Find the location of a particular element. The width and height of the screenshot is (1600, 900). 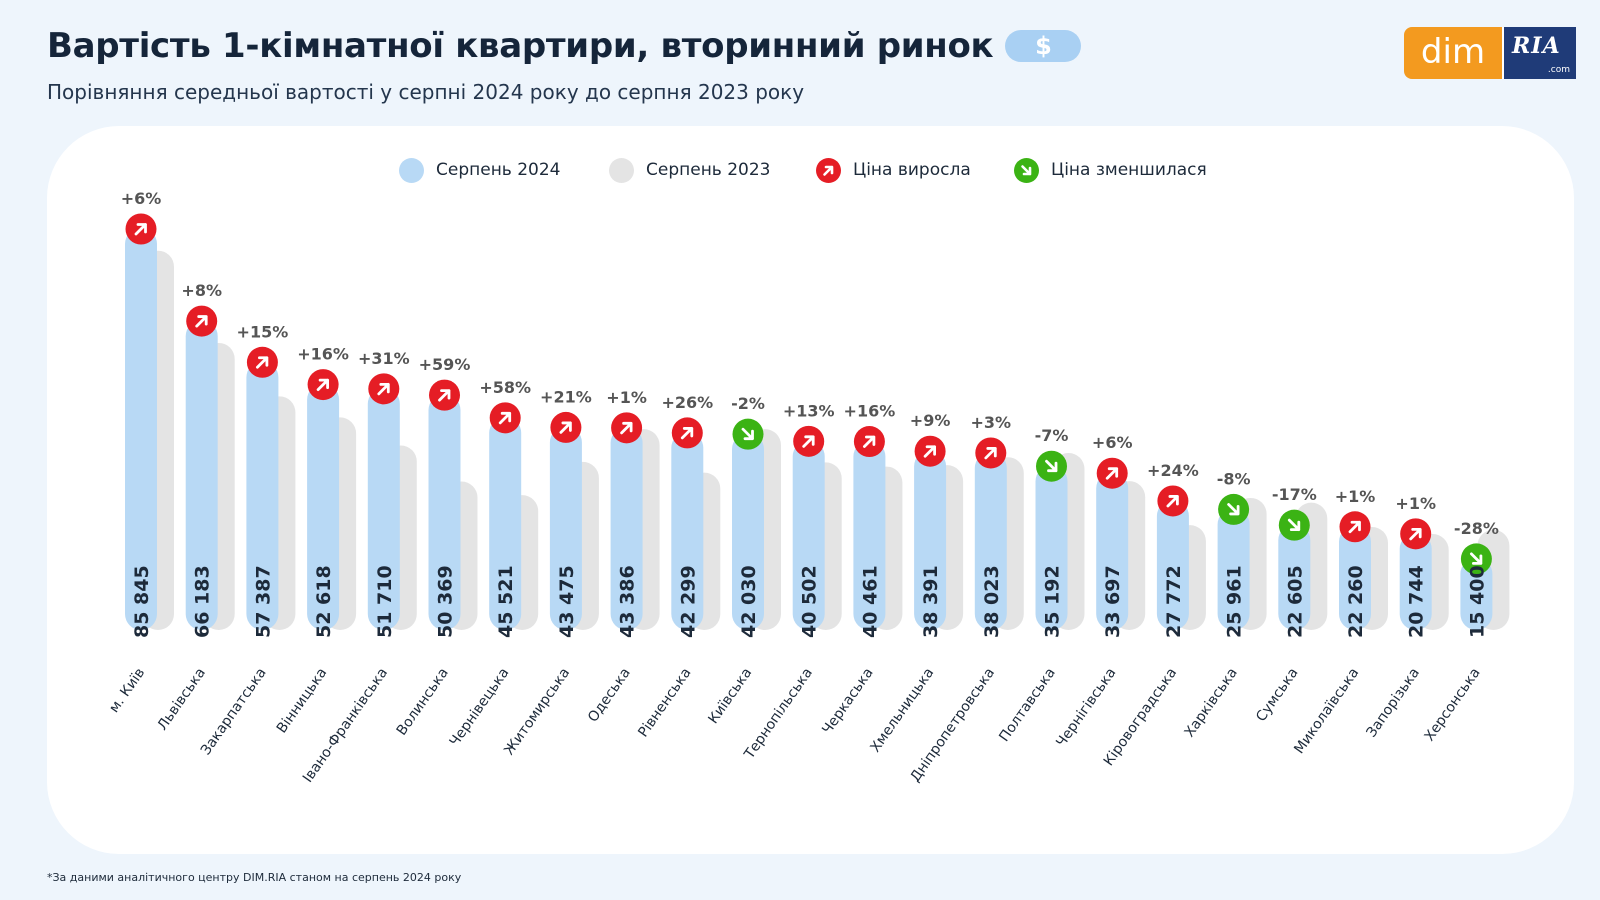

bar-value-label: 66 183 is located at coordinates (203, 601).